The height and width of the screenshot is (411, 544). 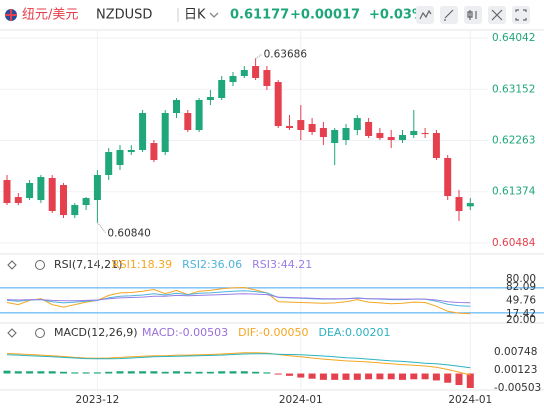 What do you see at coordinates (497, 15) in the screenshot?
I see `icon-close` at bounding box center [497, 15].